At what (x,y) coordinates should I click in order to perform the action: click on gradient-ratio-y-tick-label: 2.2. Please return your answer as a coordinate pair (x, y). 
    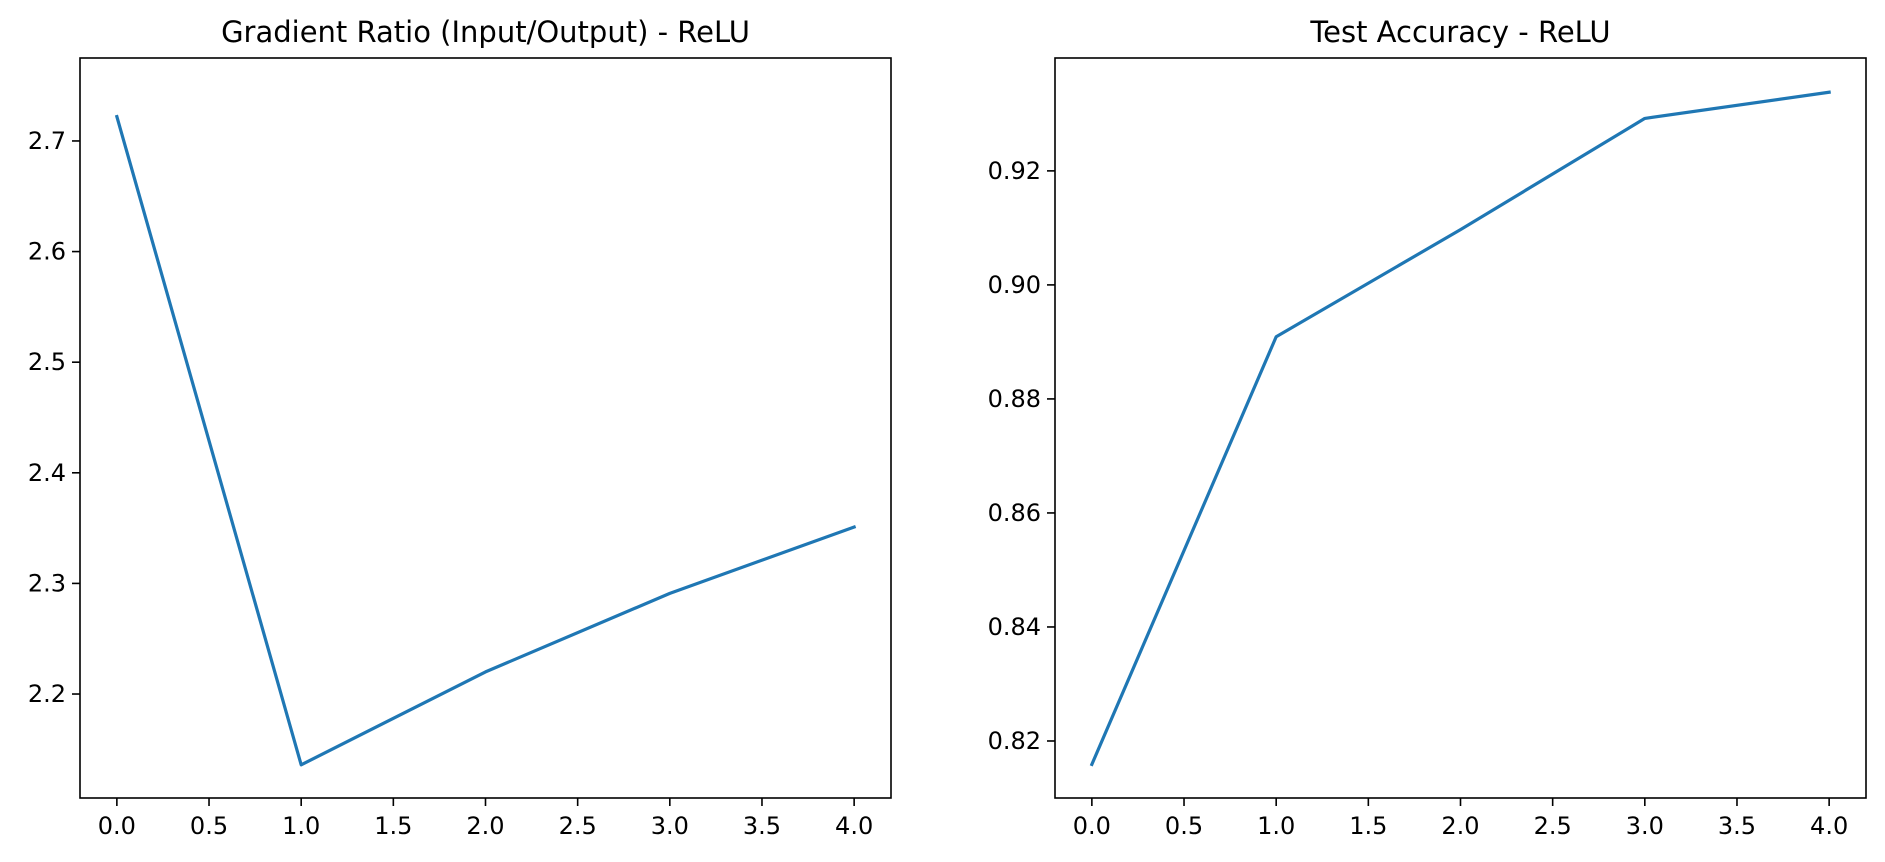
    Looking at the image, I should click on (47, 694).